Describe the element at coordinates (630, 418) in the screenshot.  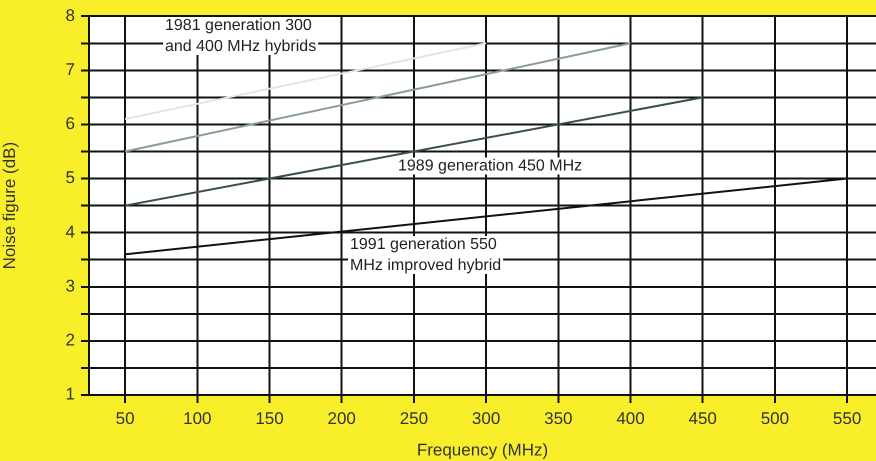
I see `x-tick-label: 400` at that location.